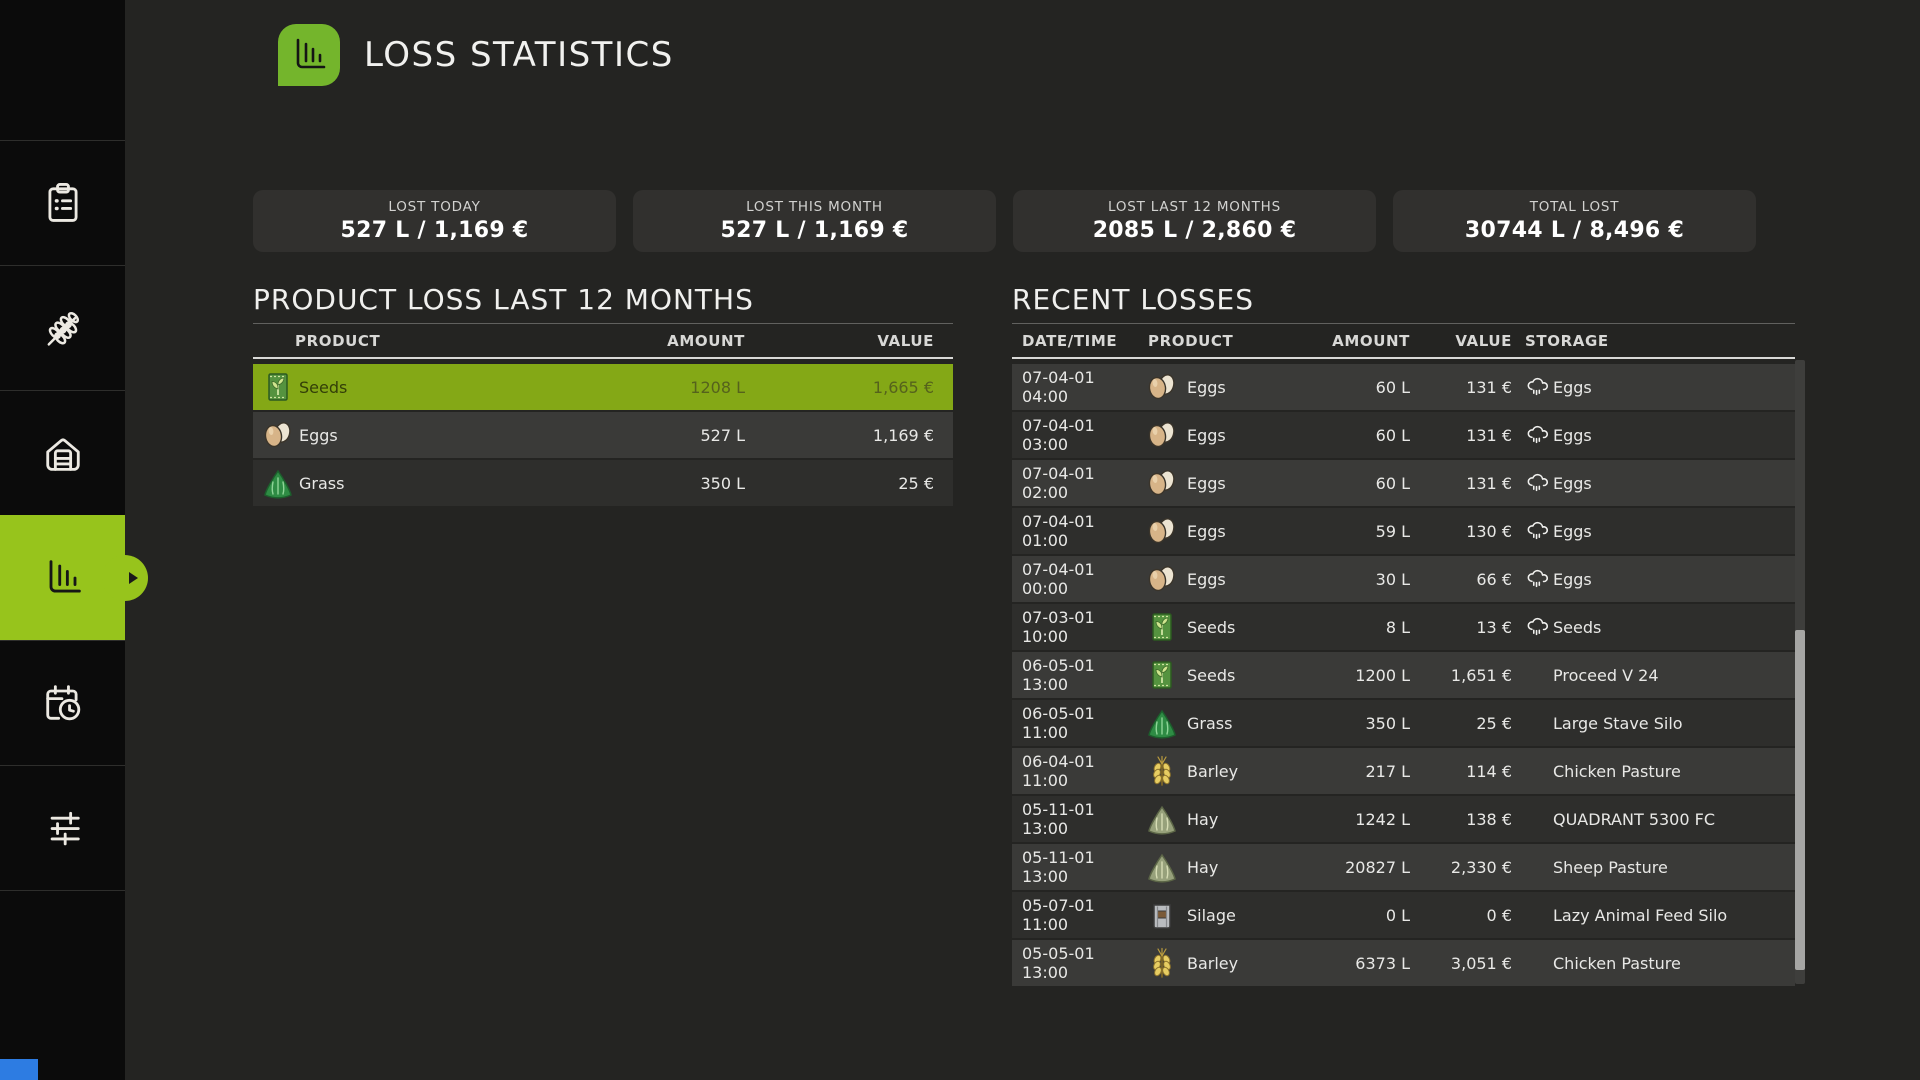 This screenshot has width=1920, height=1080. Describe the element at coordinates (519, 55) in the screenshot. I see `page-title: LOSS STATISTICS` at that location.